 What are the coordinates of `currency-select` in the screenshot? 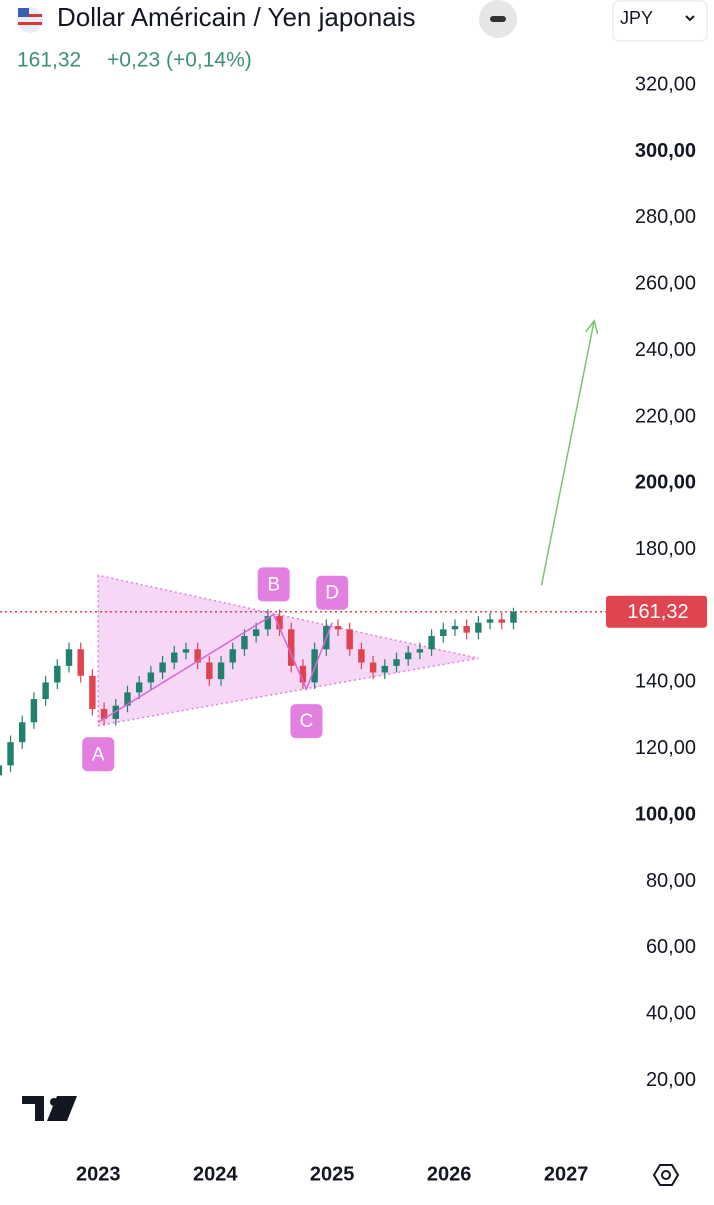 It's located at (660, 21).